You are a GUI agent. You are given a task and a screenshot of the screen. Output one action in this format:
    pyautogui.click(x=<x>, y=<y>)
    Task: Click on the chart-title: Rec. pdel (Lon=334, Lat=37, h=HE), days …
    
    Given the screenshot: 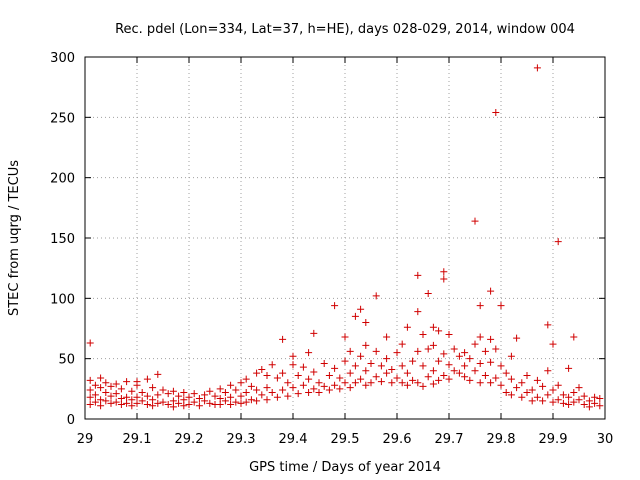 What is the action you would take?
    pyautogui.click(x=345, y=29)
    